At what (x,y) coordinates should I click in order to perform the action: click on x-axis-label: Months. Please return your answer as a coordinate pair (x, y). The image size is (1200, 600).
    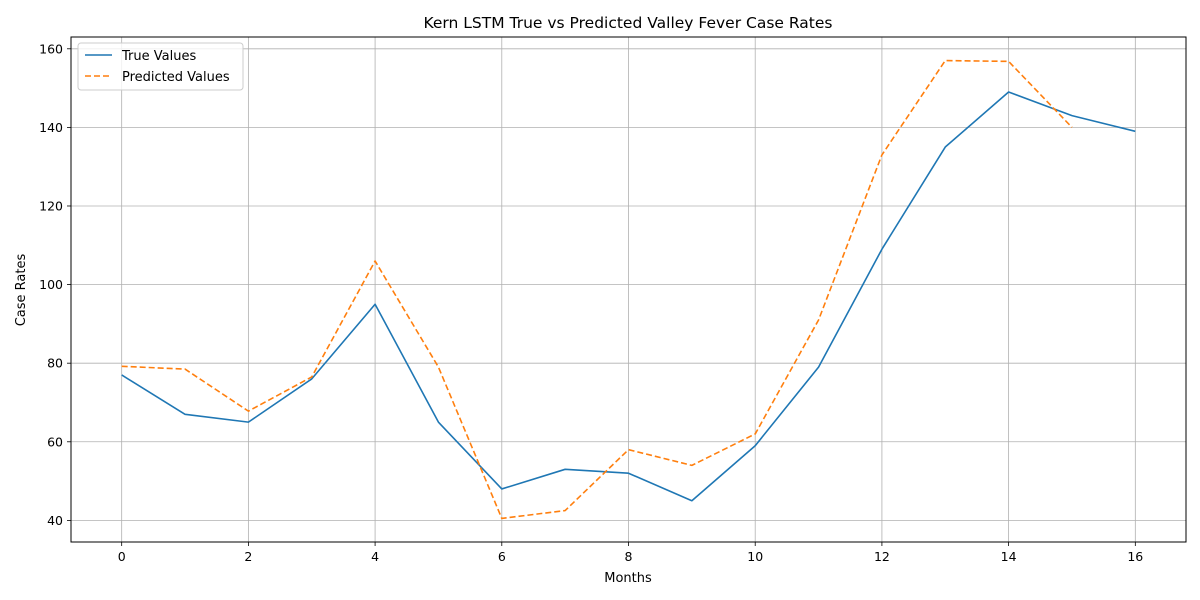
    Looking at the image, I should click on (628, 578).